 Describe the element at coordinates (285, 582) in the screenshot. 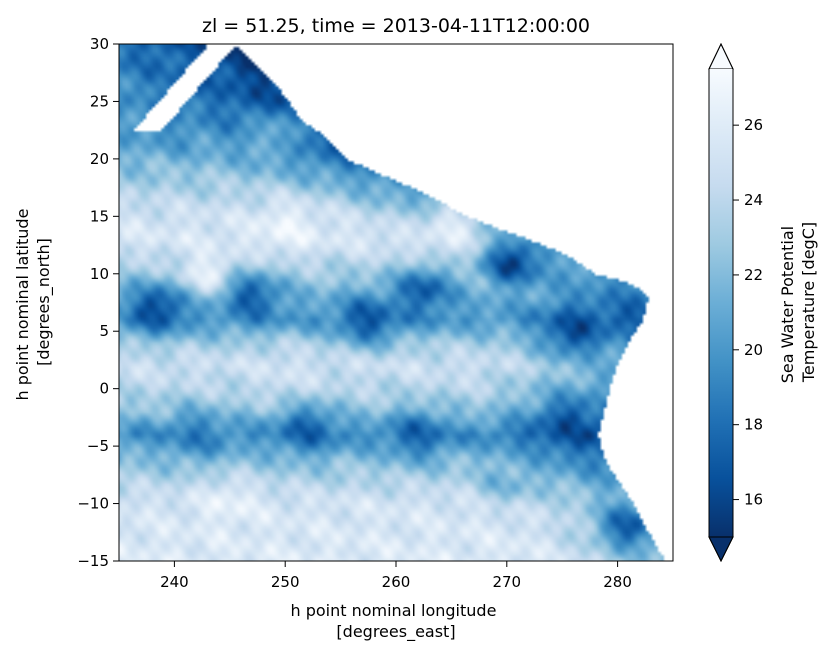

I see `x-tick-label: 250` at that location.